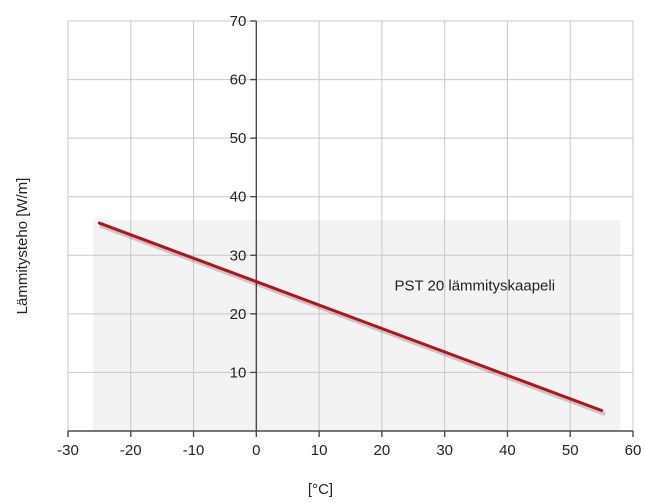 The width and height of the screenshot is (645, 503). Describe the element at coordinates (238, 372) in the screenshot. I see `y-tick-label: 10` at that location.